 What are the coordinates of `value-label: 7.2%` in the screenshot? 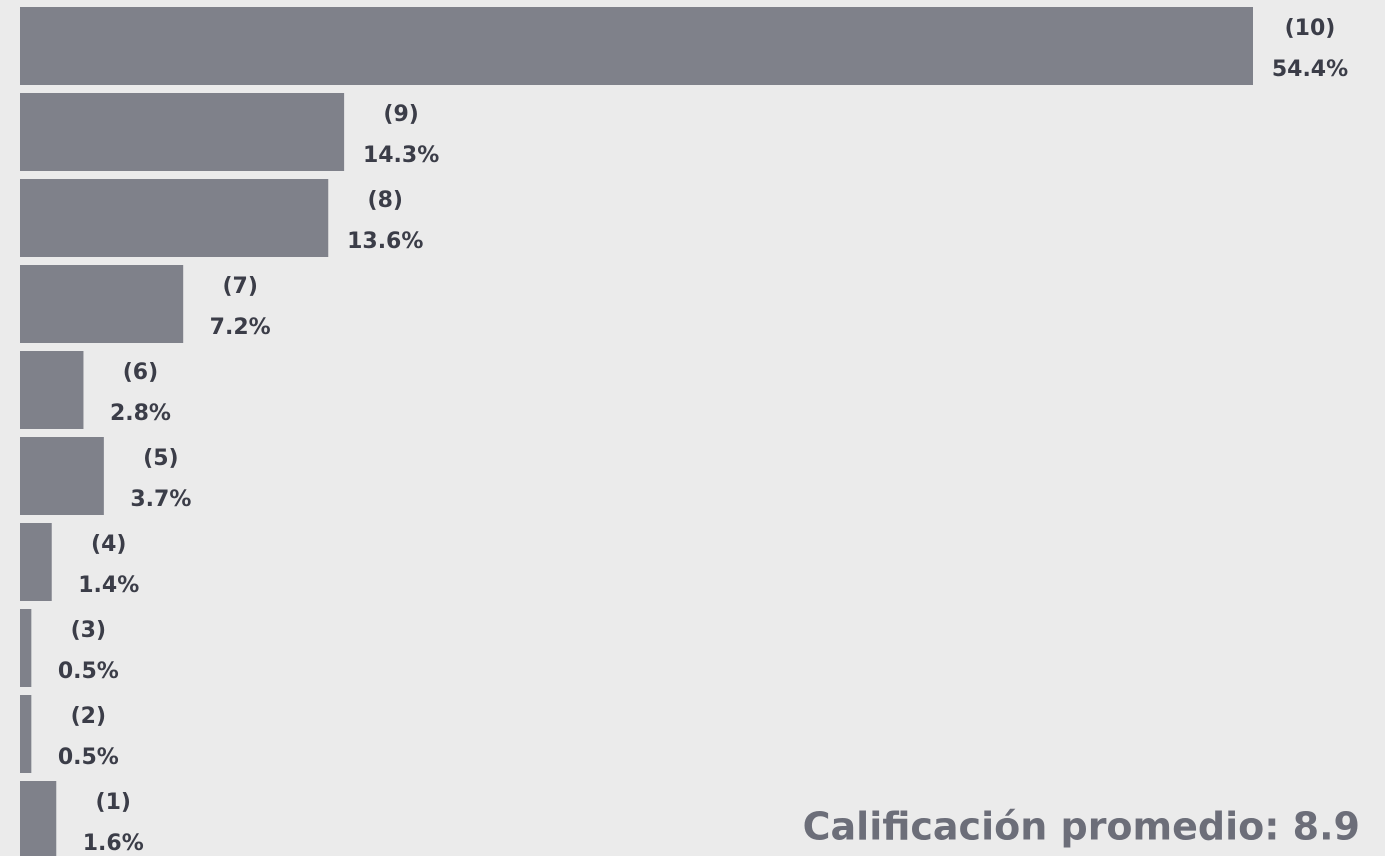 It's located at (240, 327).